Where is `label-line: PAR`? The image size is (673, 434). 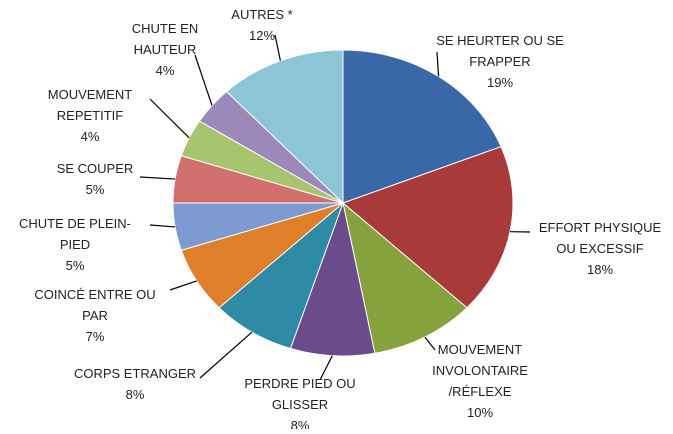
label-line: PAR is located at coordinates (95, 315).